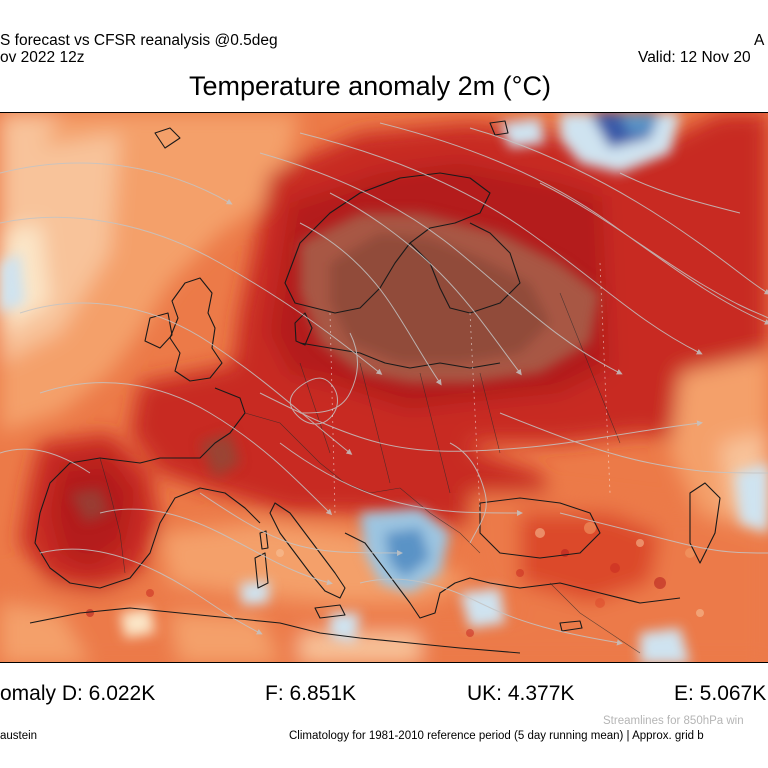  I want to click on author-credit: austein, so click(19, 736).